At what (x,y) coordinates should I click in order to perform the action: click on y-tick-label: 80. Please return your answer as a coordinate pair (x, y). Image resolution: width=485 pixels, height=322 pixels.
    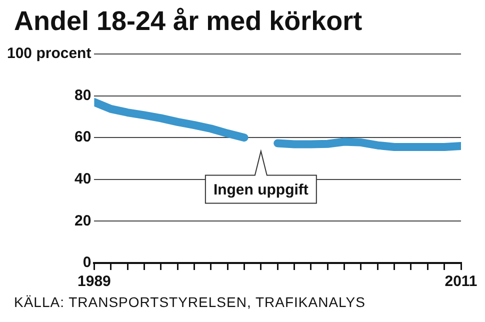
    Looking at the image, I should click on (83, 95).